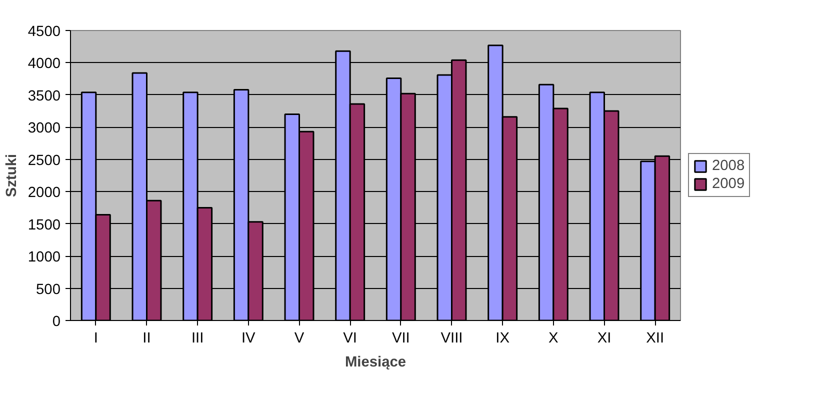 This screenshot has height=419, width=839. Describe the element at coordinates (299, 338) in the screenshot. I see `x-tick-label: V` at that location.